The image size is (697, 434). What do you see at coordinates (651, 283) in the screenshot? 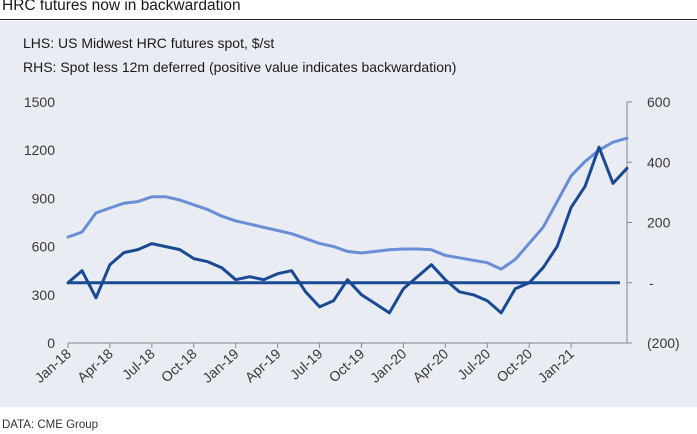
I see `right-axis-tick-label: -` at bounding box center [651, 283].